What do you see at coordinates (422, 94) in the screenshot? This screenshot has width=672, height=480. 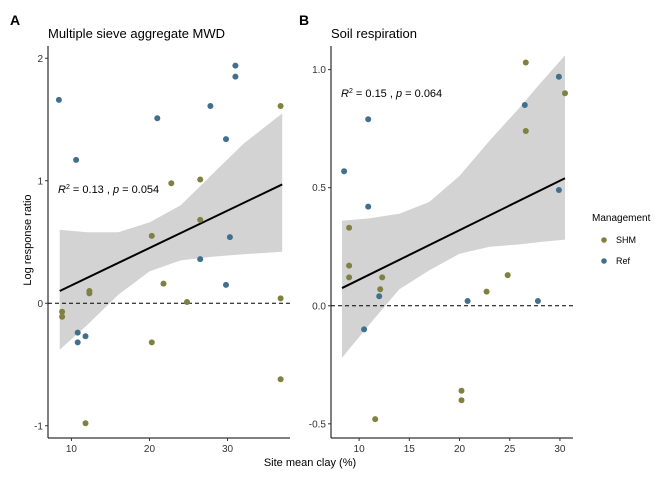 I see `p-value: = 0.064` at bounding box center [422, 94].